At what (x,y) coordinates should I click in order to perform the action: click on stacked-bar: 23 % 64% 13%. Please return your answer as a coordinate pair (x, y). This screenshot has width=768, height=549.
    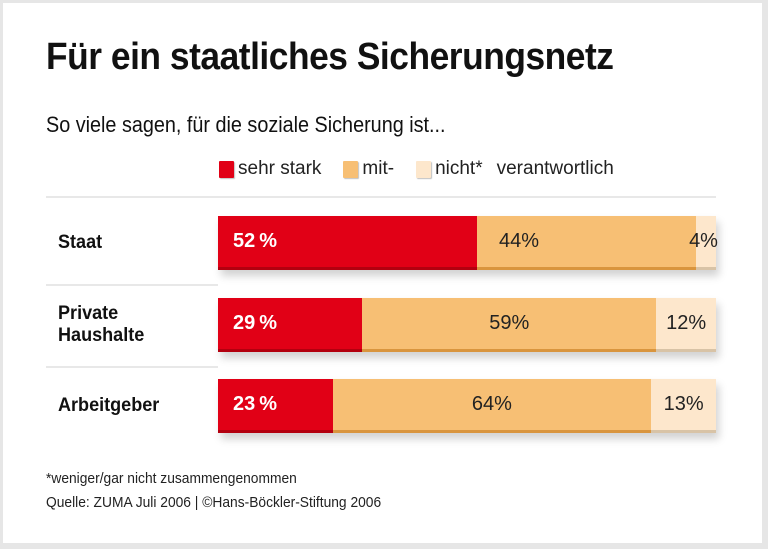
    Looking at the image, I should click on (467, 406).